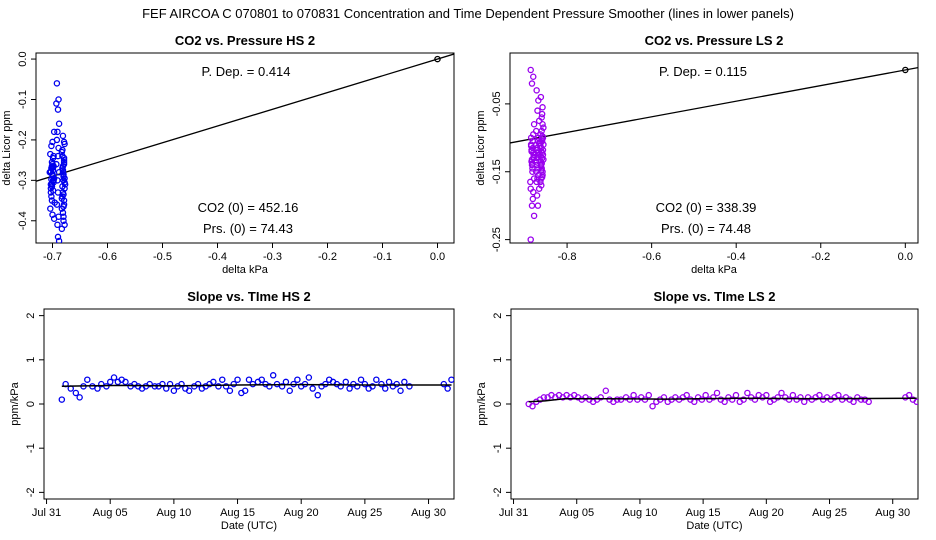  What do you see at coordinates (706, 207) in the screenshot?
I see `annotation-co2: CO2 (0) = 338.39` at bounding box center [706, 207].